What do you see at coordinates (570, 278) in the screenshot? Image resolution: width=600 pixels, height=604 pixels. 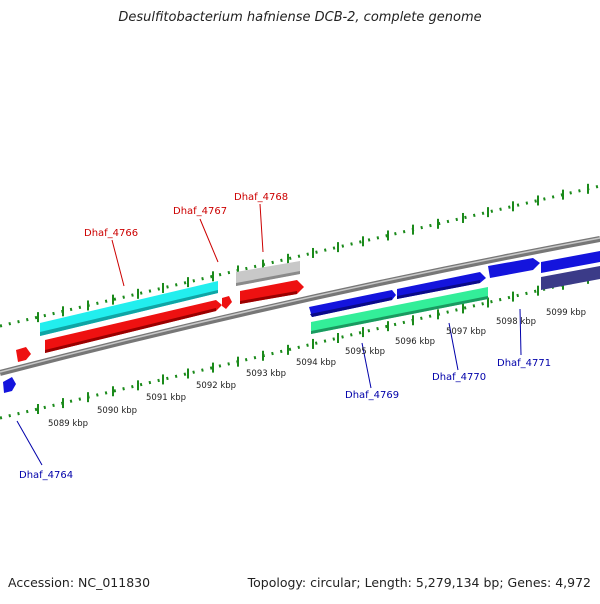 I see `gene-navy-bar` at bounding box center [570, 278].